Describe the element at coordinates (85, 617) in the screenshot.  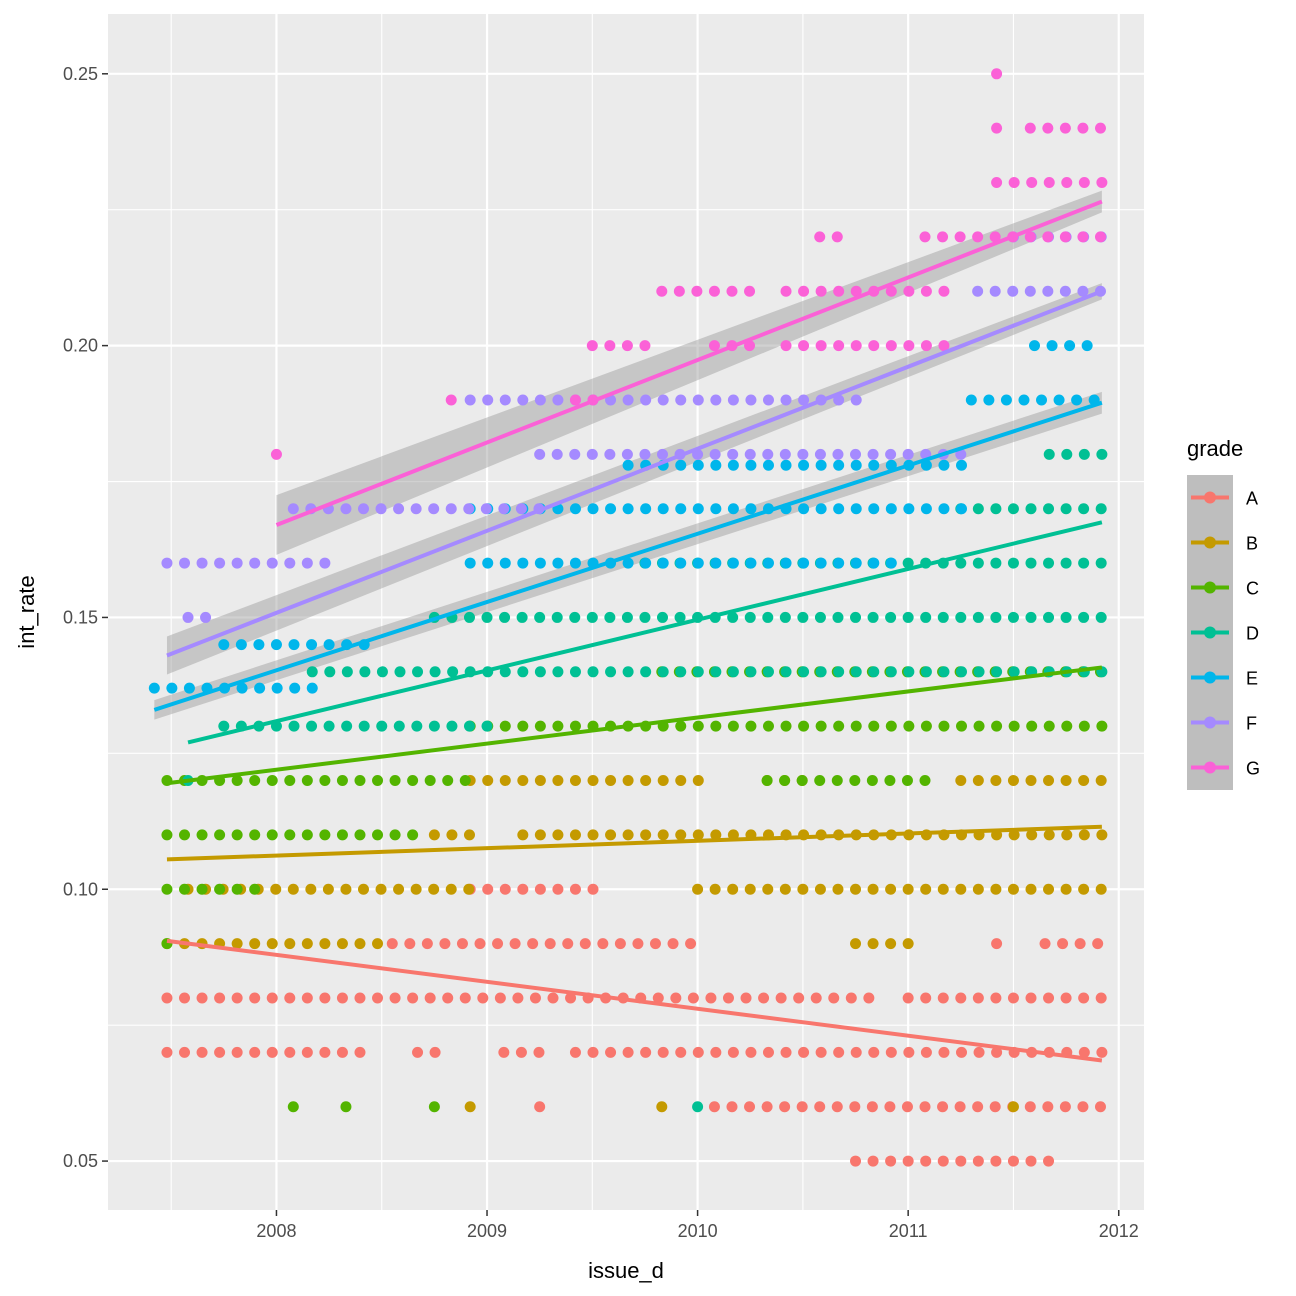
I see `y-axis: 0.05 0.10 0.15 0.20 0.25` at that location.